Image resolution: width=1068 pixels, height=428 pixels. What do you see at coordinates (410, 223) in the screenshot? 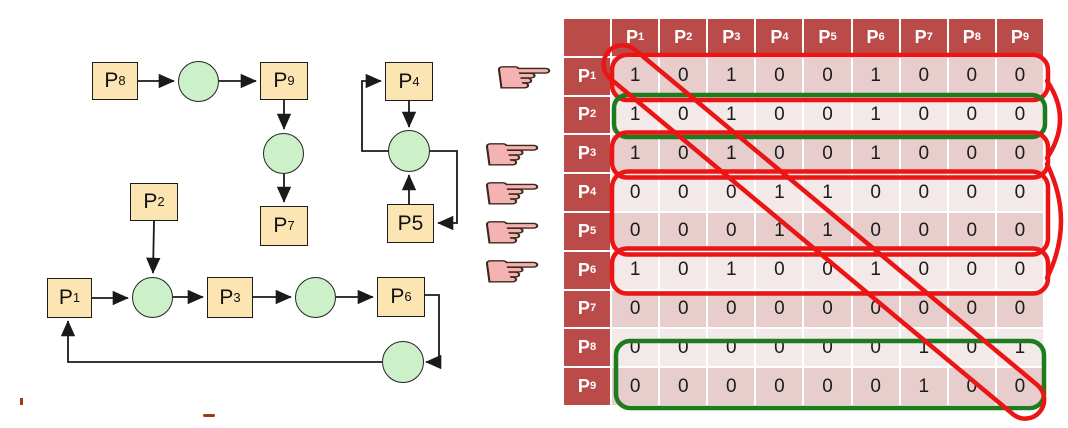
I see `process-node-label: P5` at bounding box center [410, 223].